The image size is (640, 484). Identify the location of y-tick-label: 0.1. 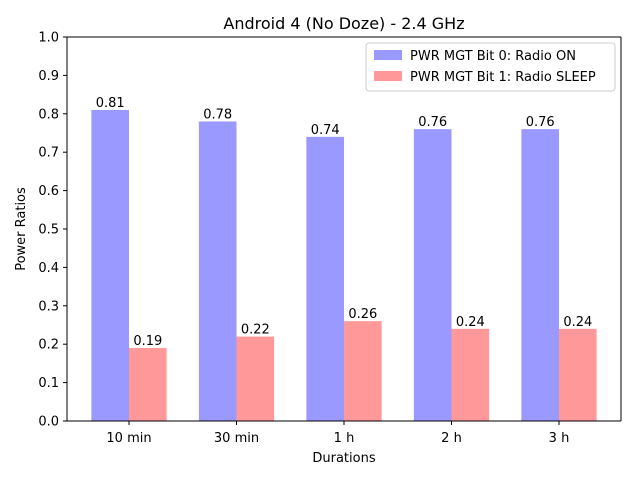
(48, 383).